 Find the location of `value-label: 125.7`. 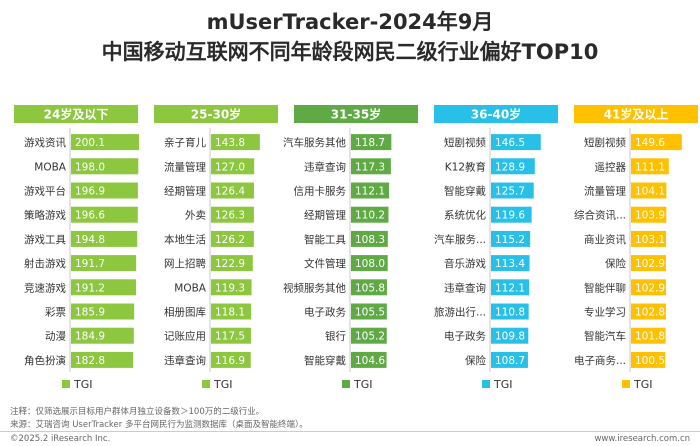

value-label: 125.7 is located at coordinates (510, 192).